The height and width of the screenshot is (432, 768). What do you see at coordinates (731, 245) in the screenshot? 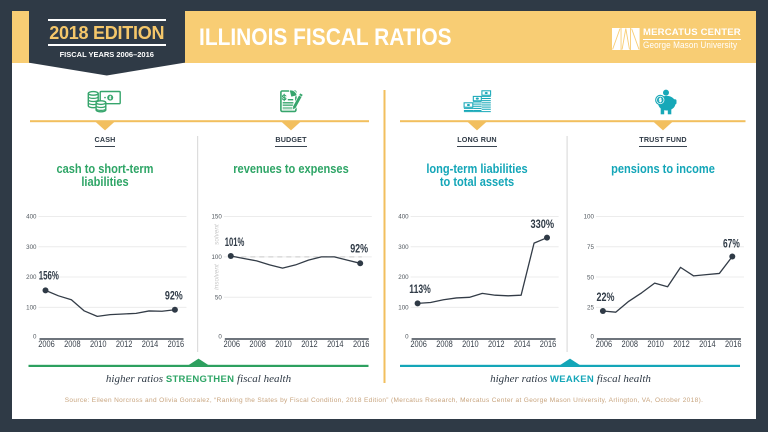
I see `svg-text: 67%` at bounding box center [731, 245].